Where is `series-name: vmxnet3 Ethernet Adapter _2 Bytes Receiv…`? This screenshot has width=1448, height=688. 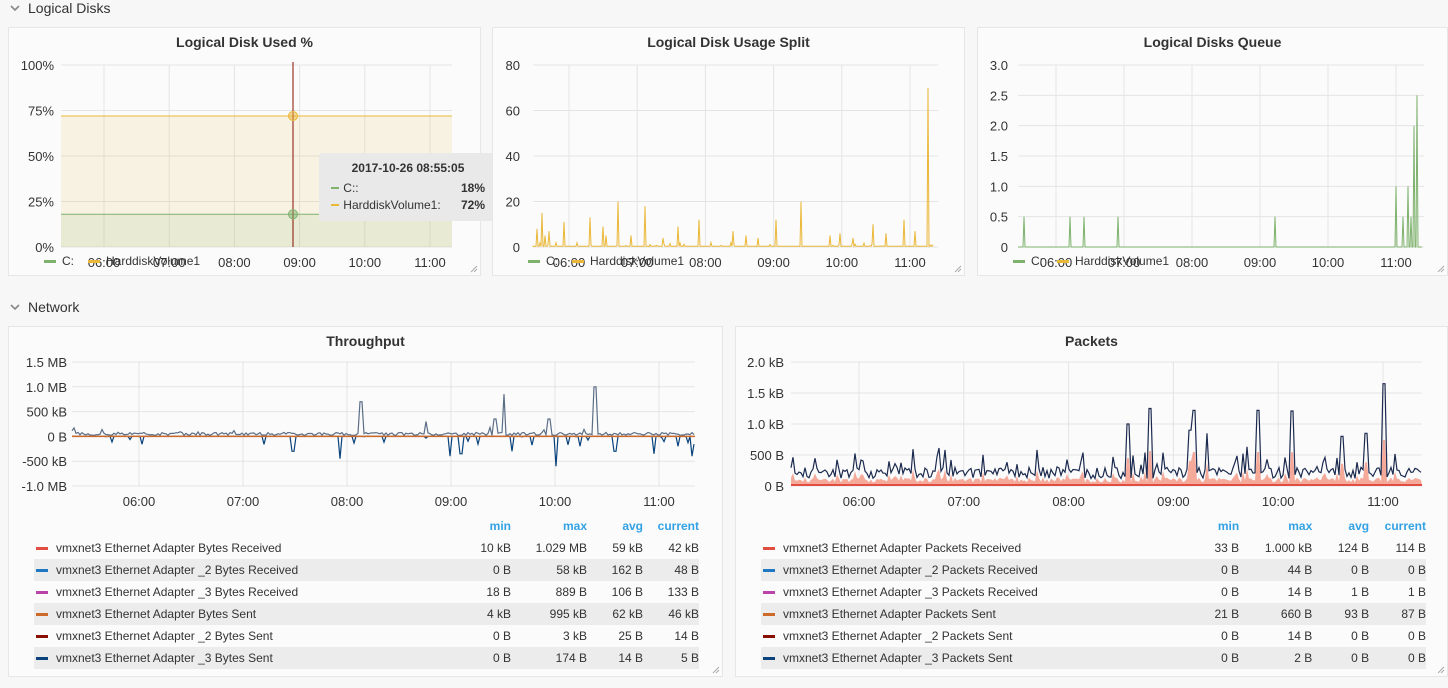 series-name: vmxnet3 Ethernet Adapter _2 Bytes Receiv… is located at coordinates (241, 570).